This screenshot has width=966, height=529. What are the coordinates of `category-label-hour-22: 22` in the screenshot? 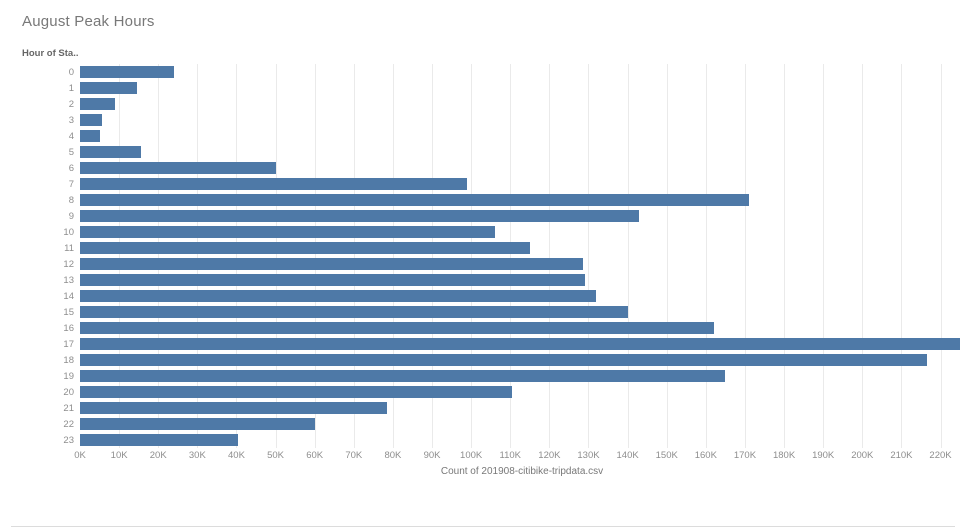 It's located at (68, 424).